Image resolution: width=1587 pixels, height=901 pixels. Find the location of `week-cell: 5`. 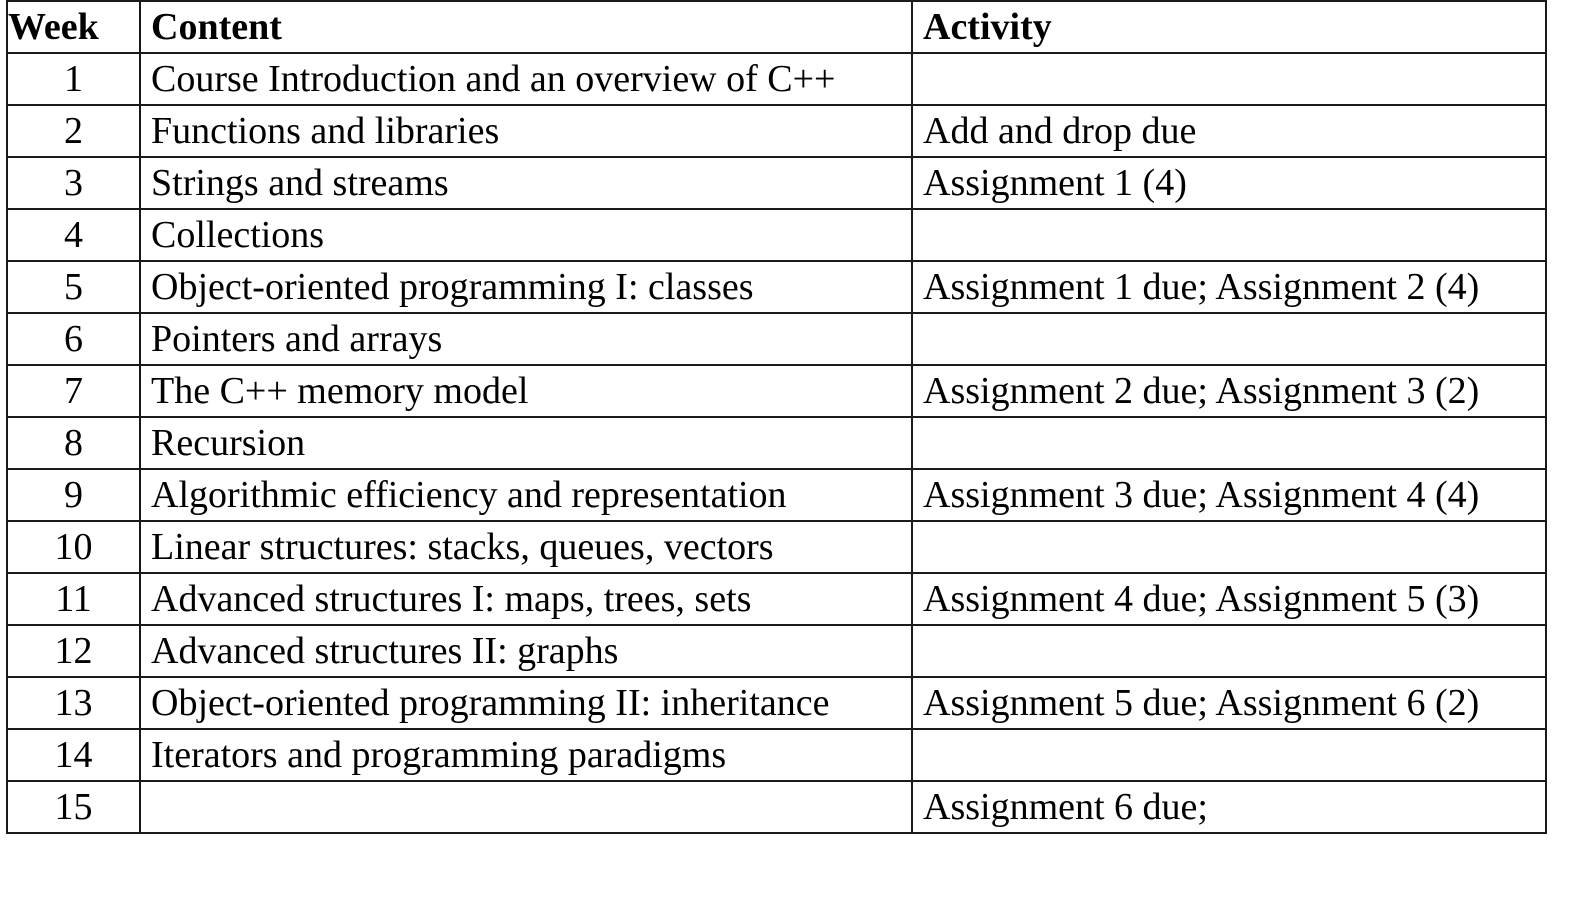

week-cell: 5 is located at coordinates (73, 287).